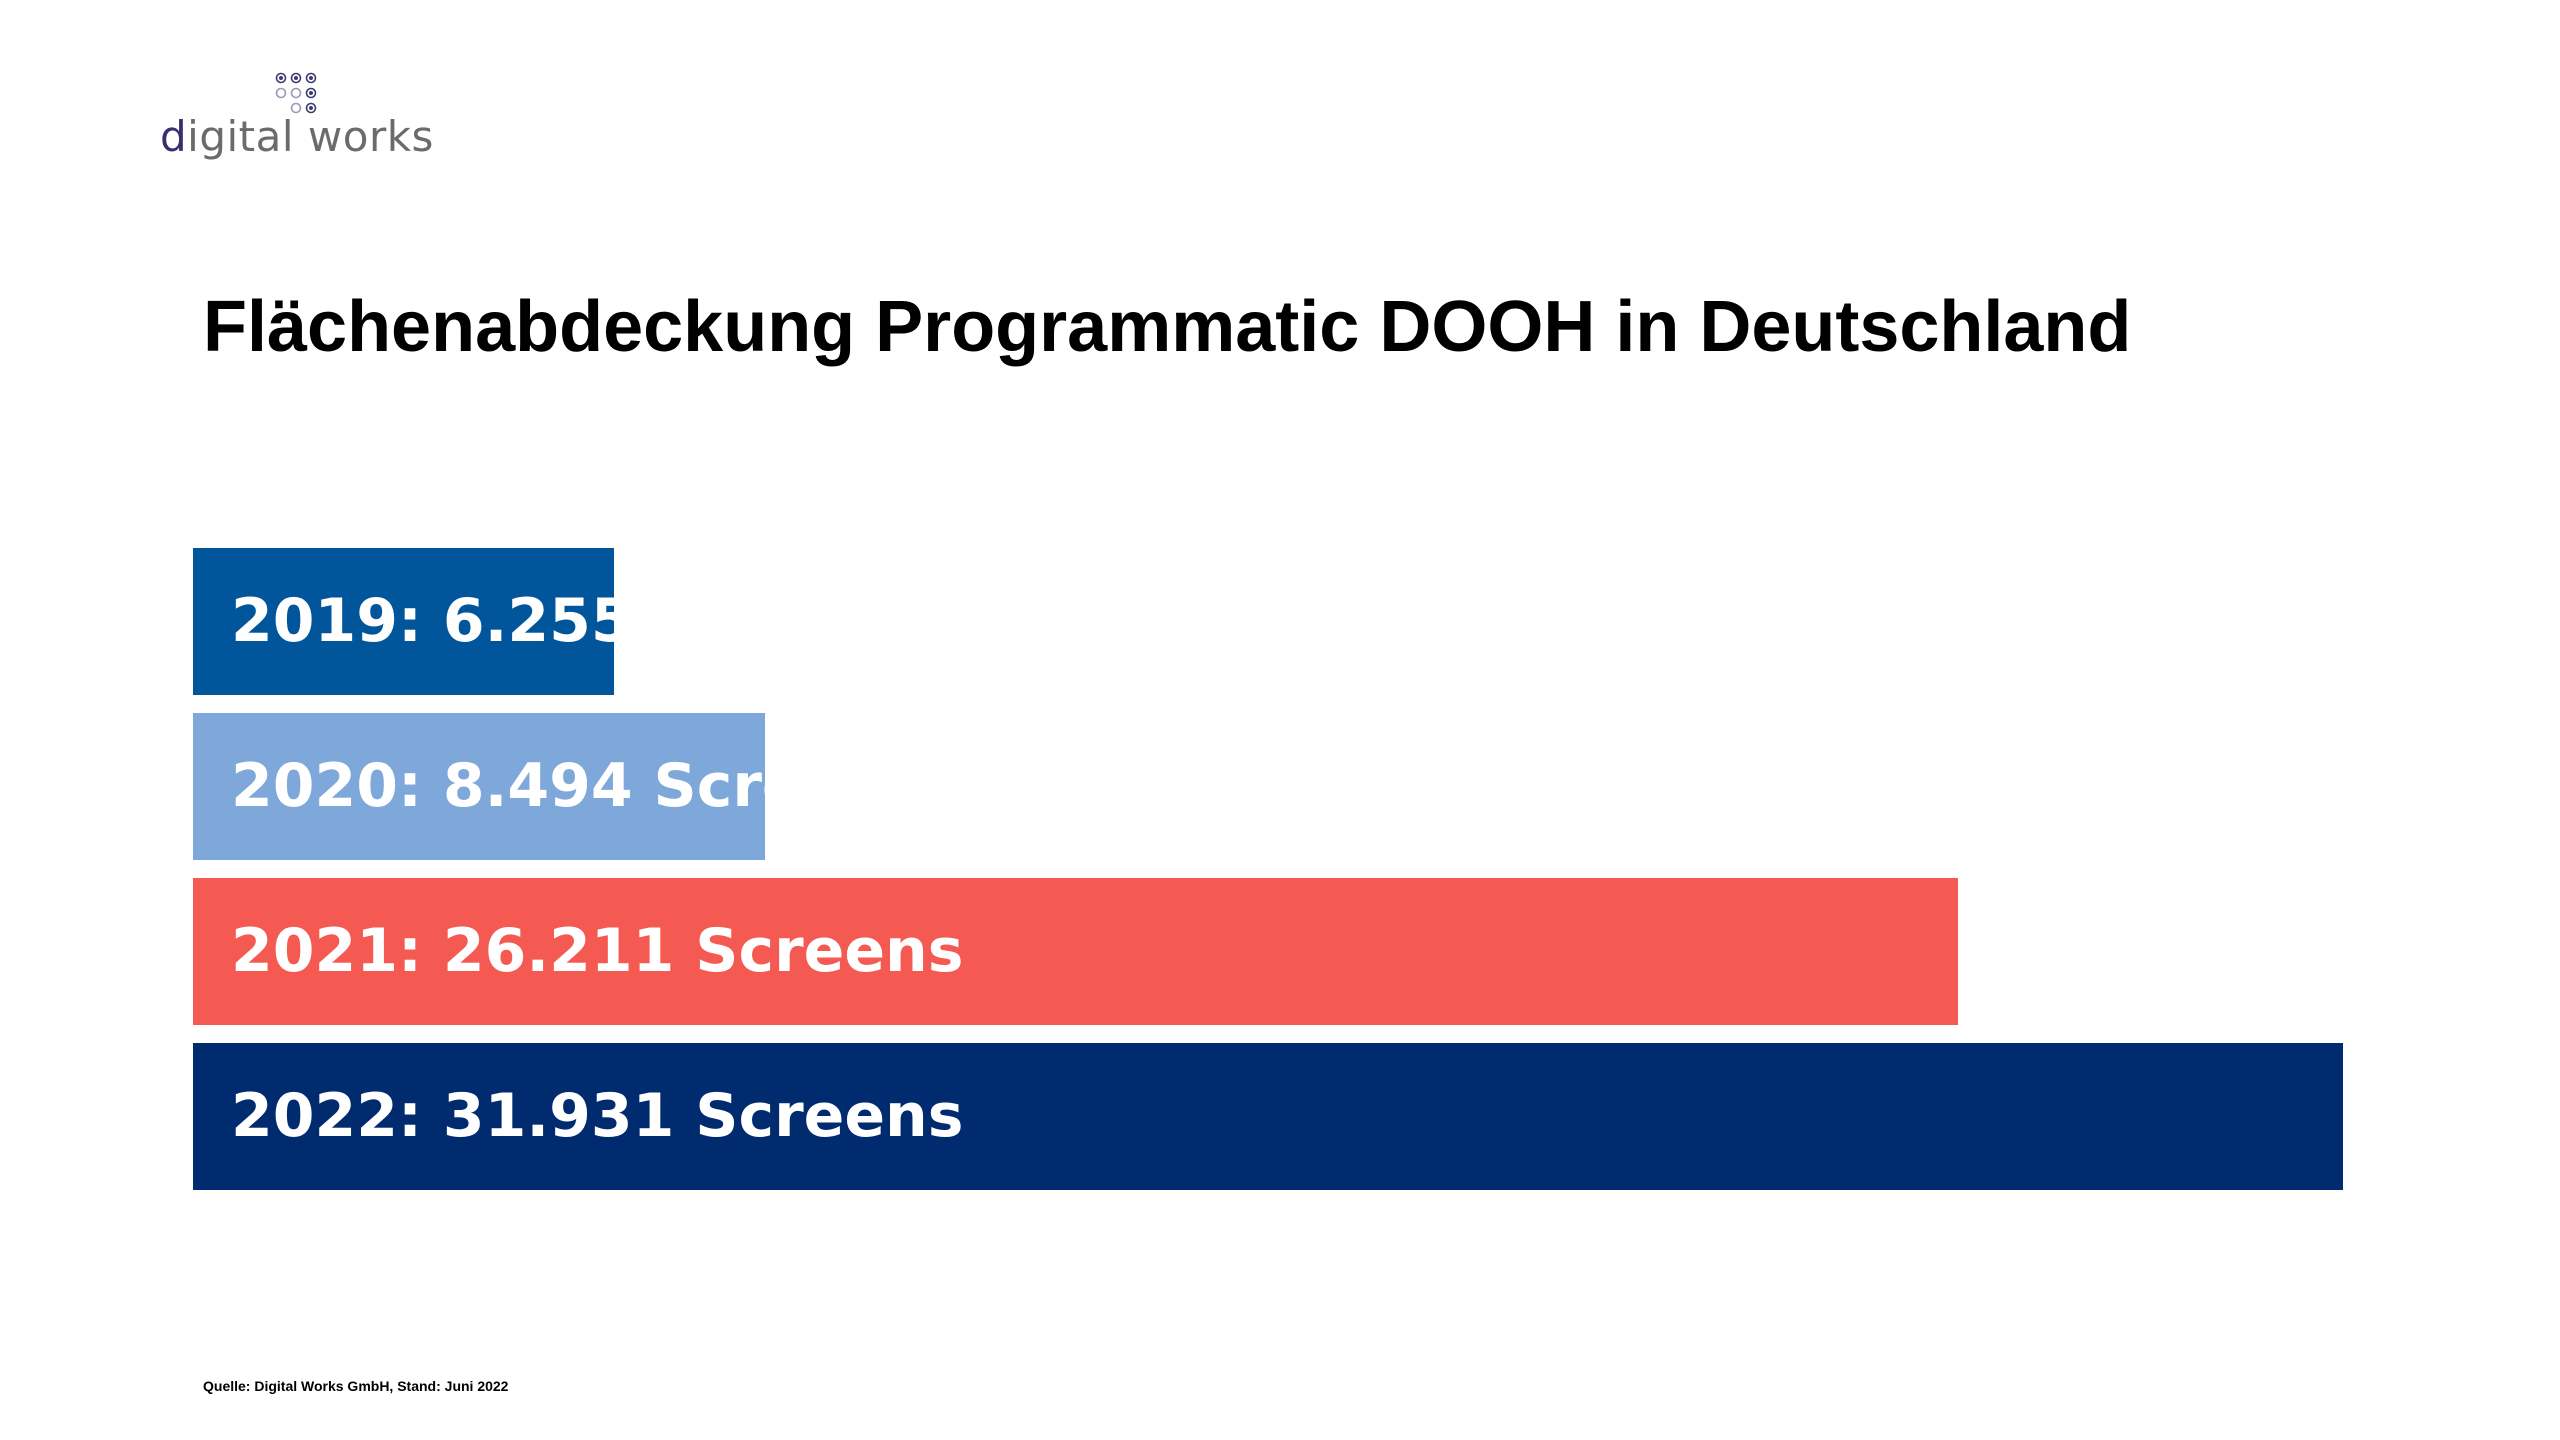 The image size is (2560, 1440). Describe the element at coordinates (1268, 1116) in the screenshot. I see `bar-2022: 2022: 31.931 Screens` at that location.